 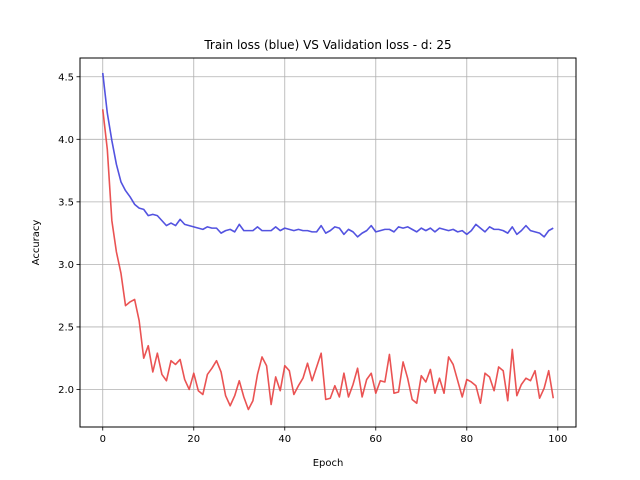 What do you see at coordinates (66, 202) in the screenshot?
I see `y-tick-label: 3.5` at bounding box center [66, 202].